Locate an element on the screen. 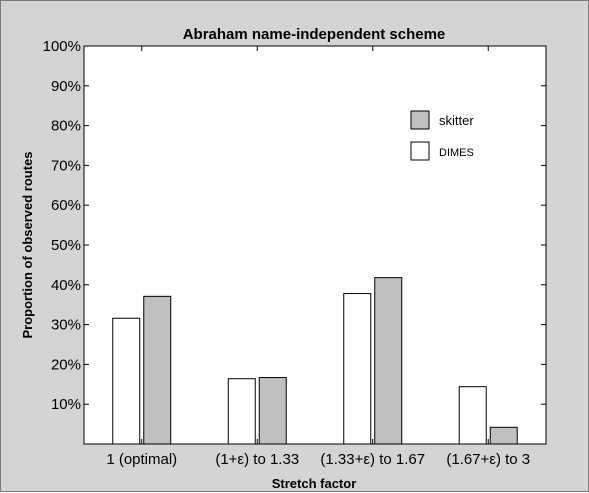 This screenshot has width=589, height=493. legend: skitter DIMES is located at coordinates (442, 135).